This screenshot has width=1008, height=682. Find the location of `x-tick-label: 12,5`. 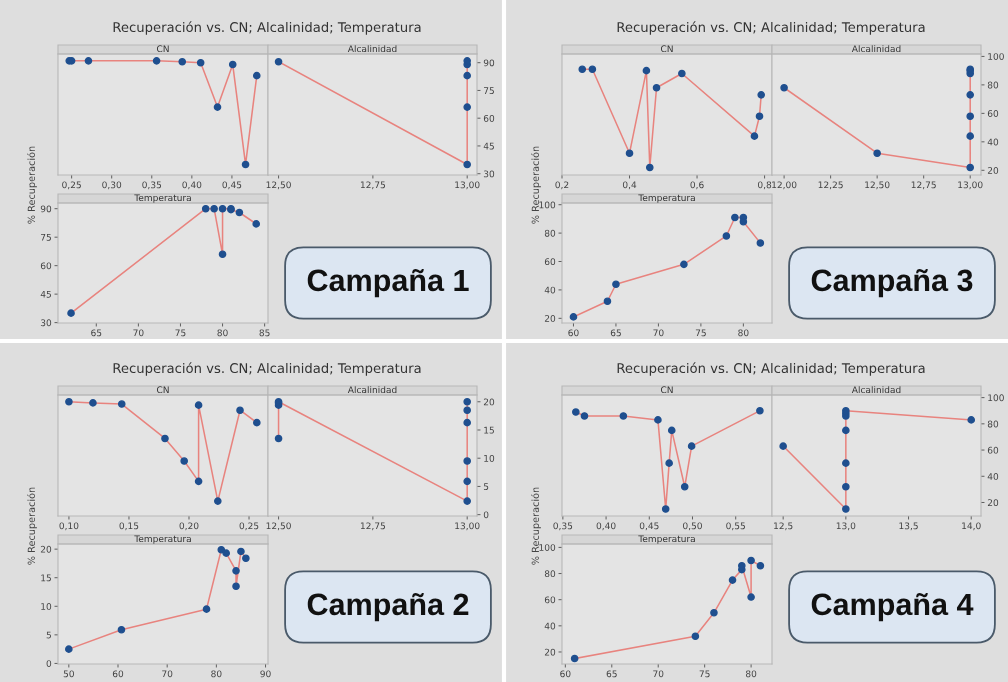

x-tick-label: 12,5 is located at coordinates (783, 526).